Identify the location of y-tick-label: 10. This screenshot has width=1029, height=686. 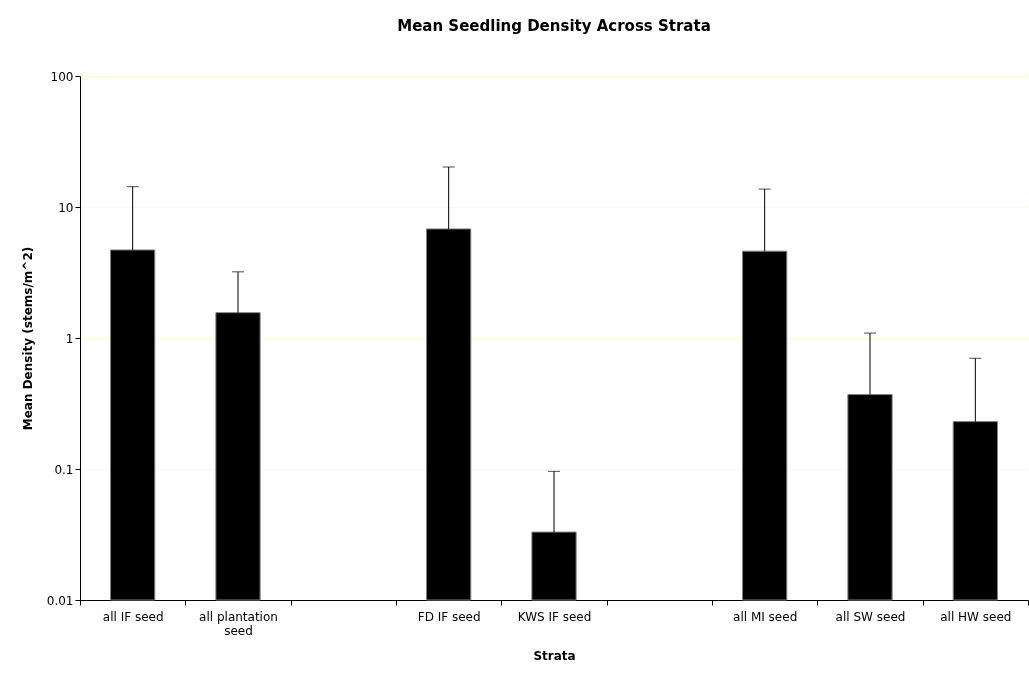
(66, 207).